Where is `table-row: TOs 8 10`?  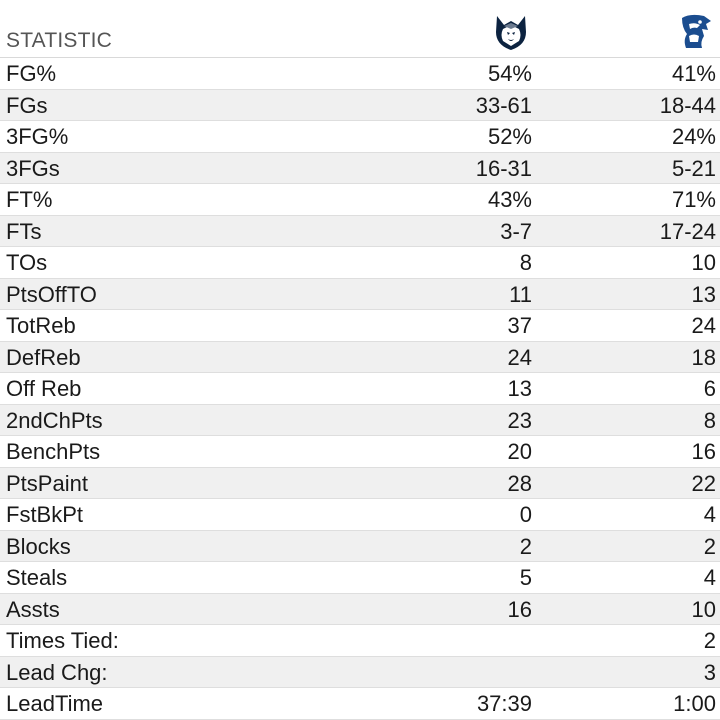 table-row: TOs 8 10 is located at coordinates (360, 263).